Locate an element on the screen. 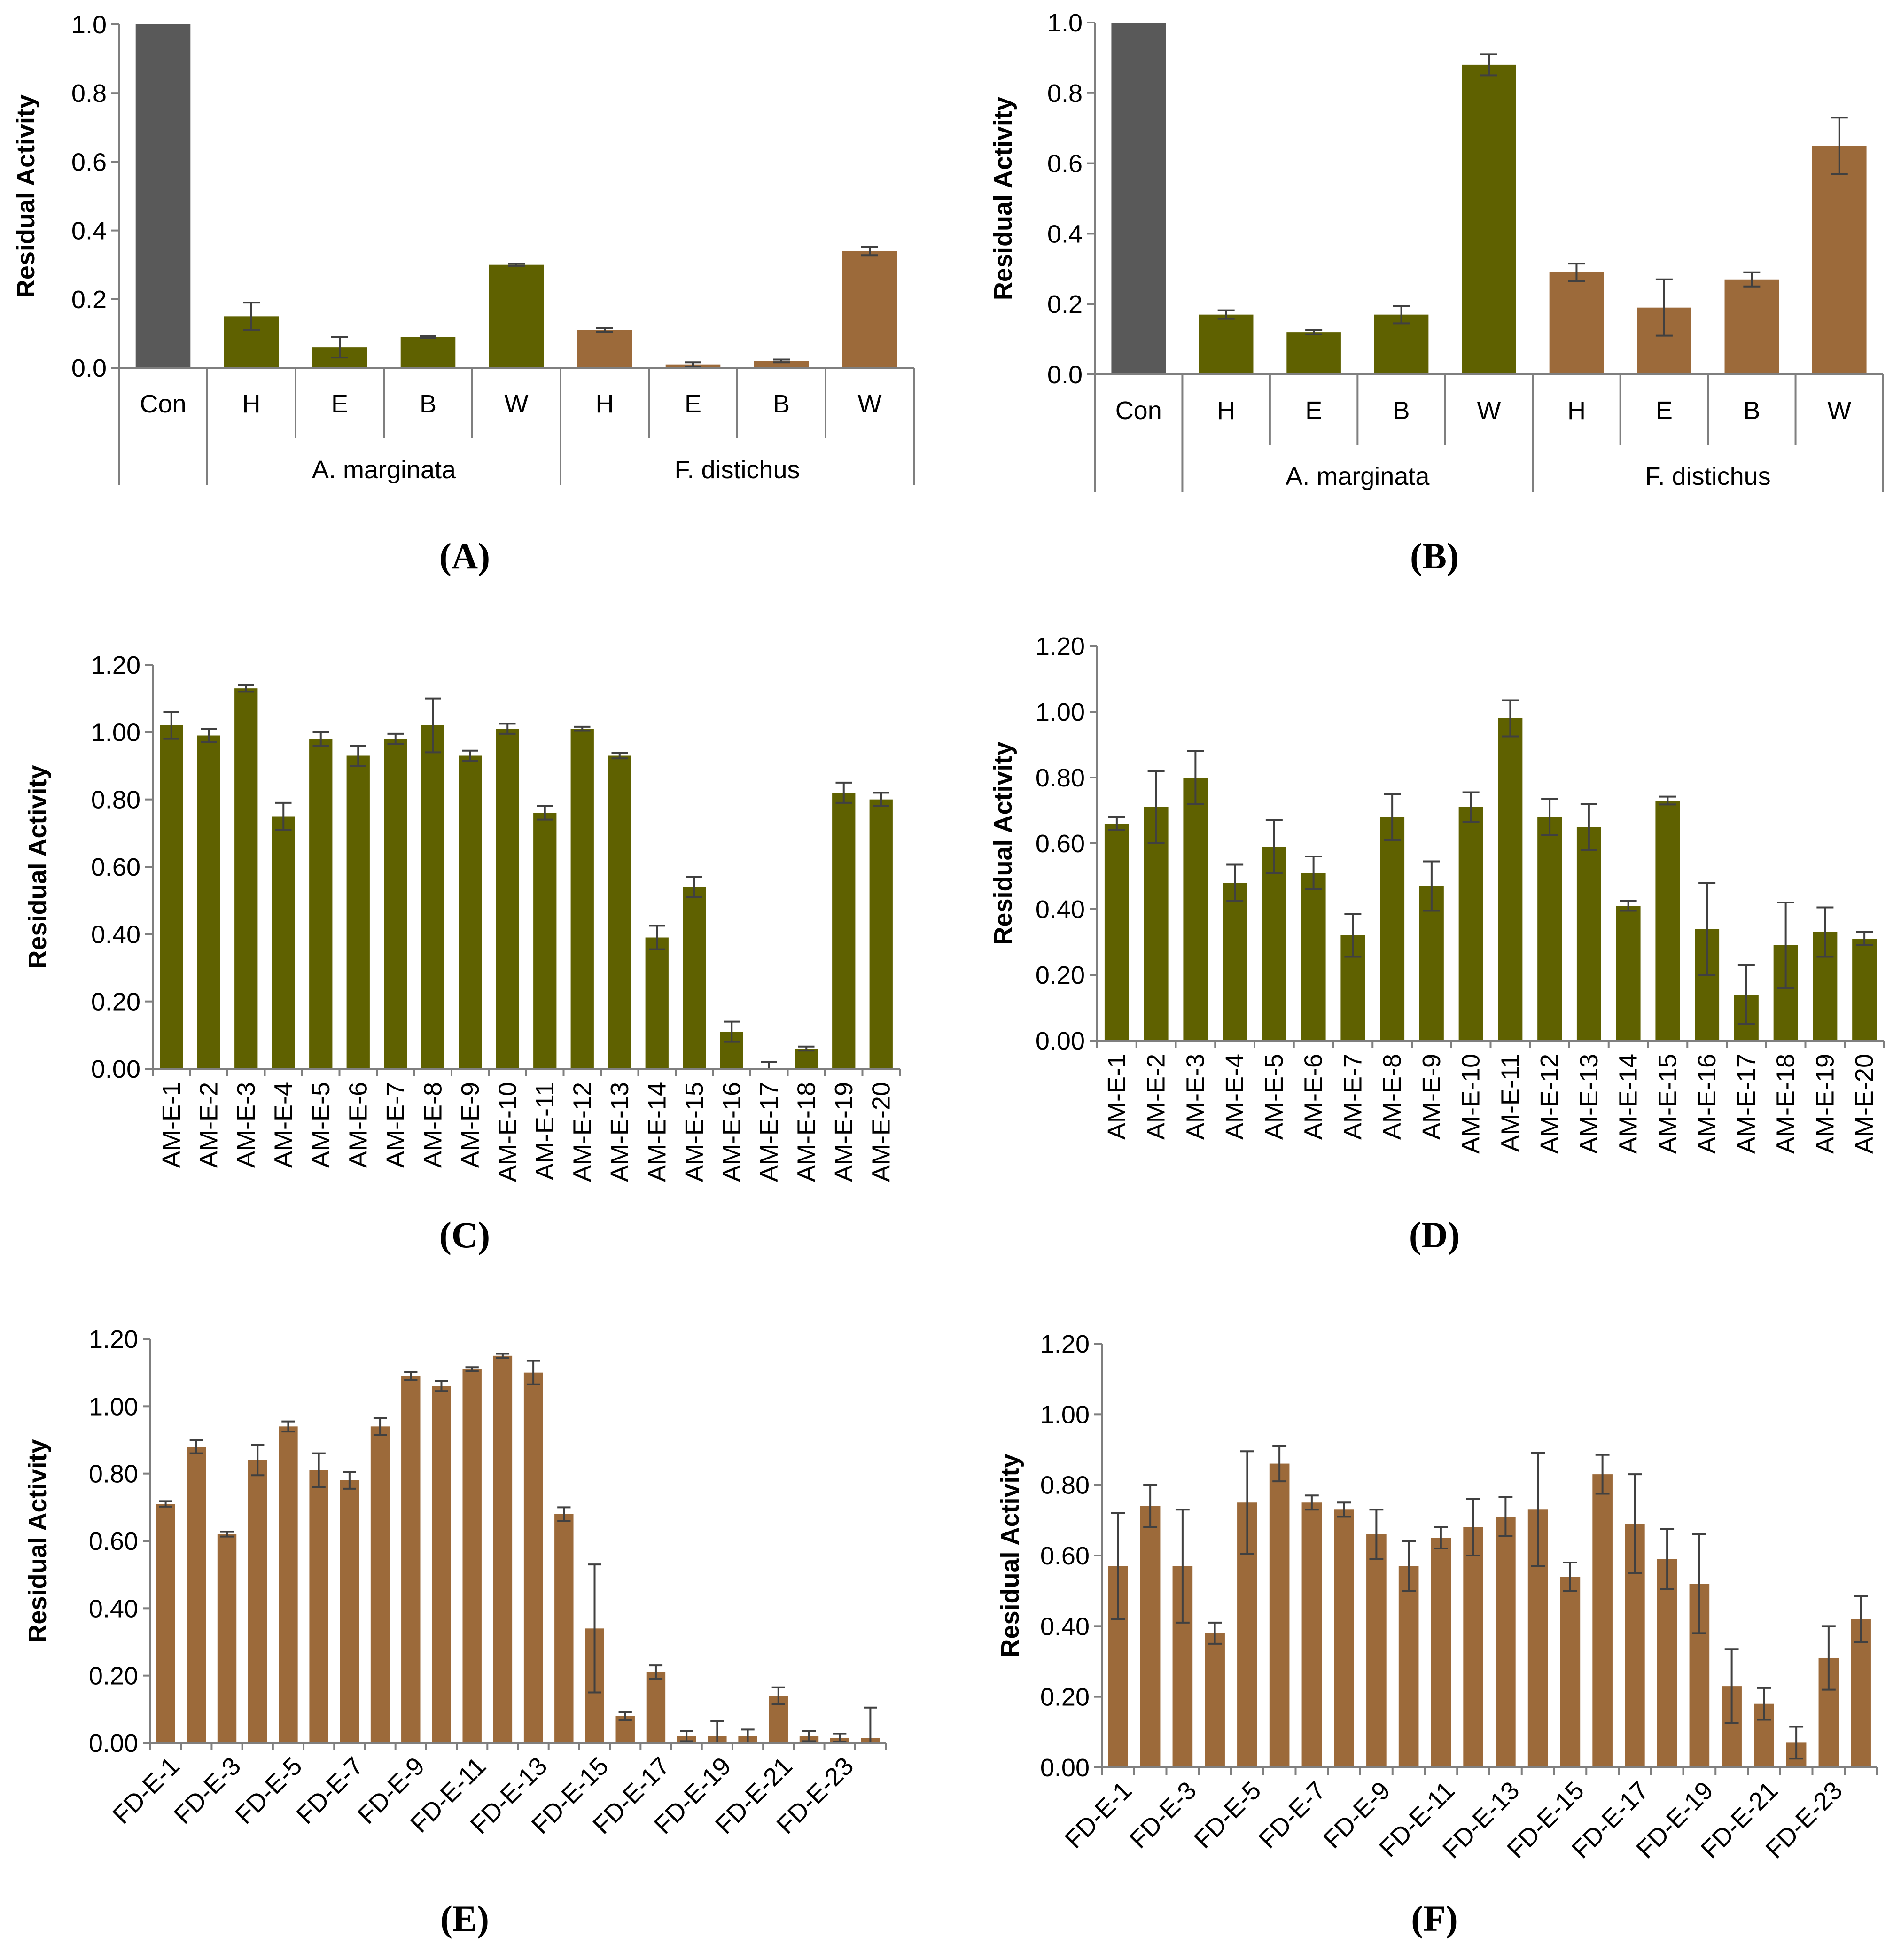 The width and height of the screenshot is (1901, 1960). panel-label: (E) is located at coordinates (464, 1918).